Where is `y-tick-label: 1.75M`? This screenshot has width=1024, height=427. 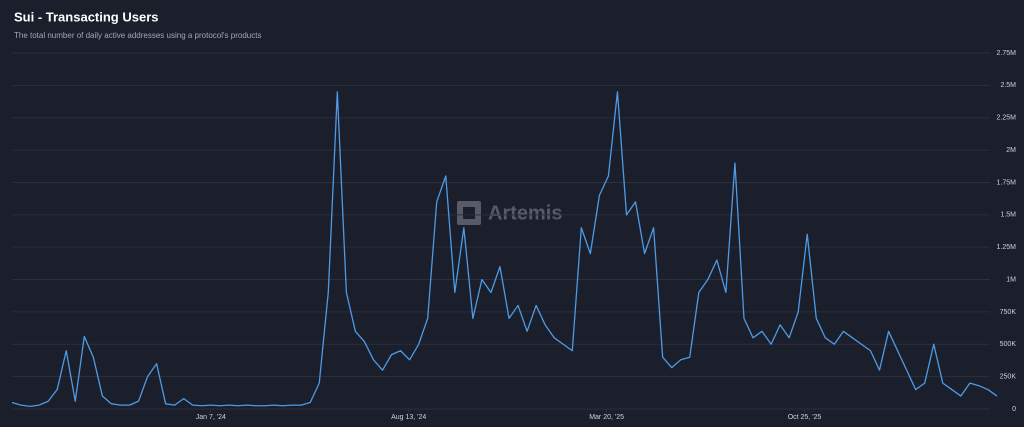
y-tick-label: 1.75M is located at coordinates (1007, 182).